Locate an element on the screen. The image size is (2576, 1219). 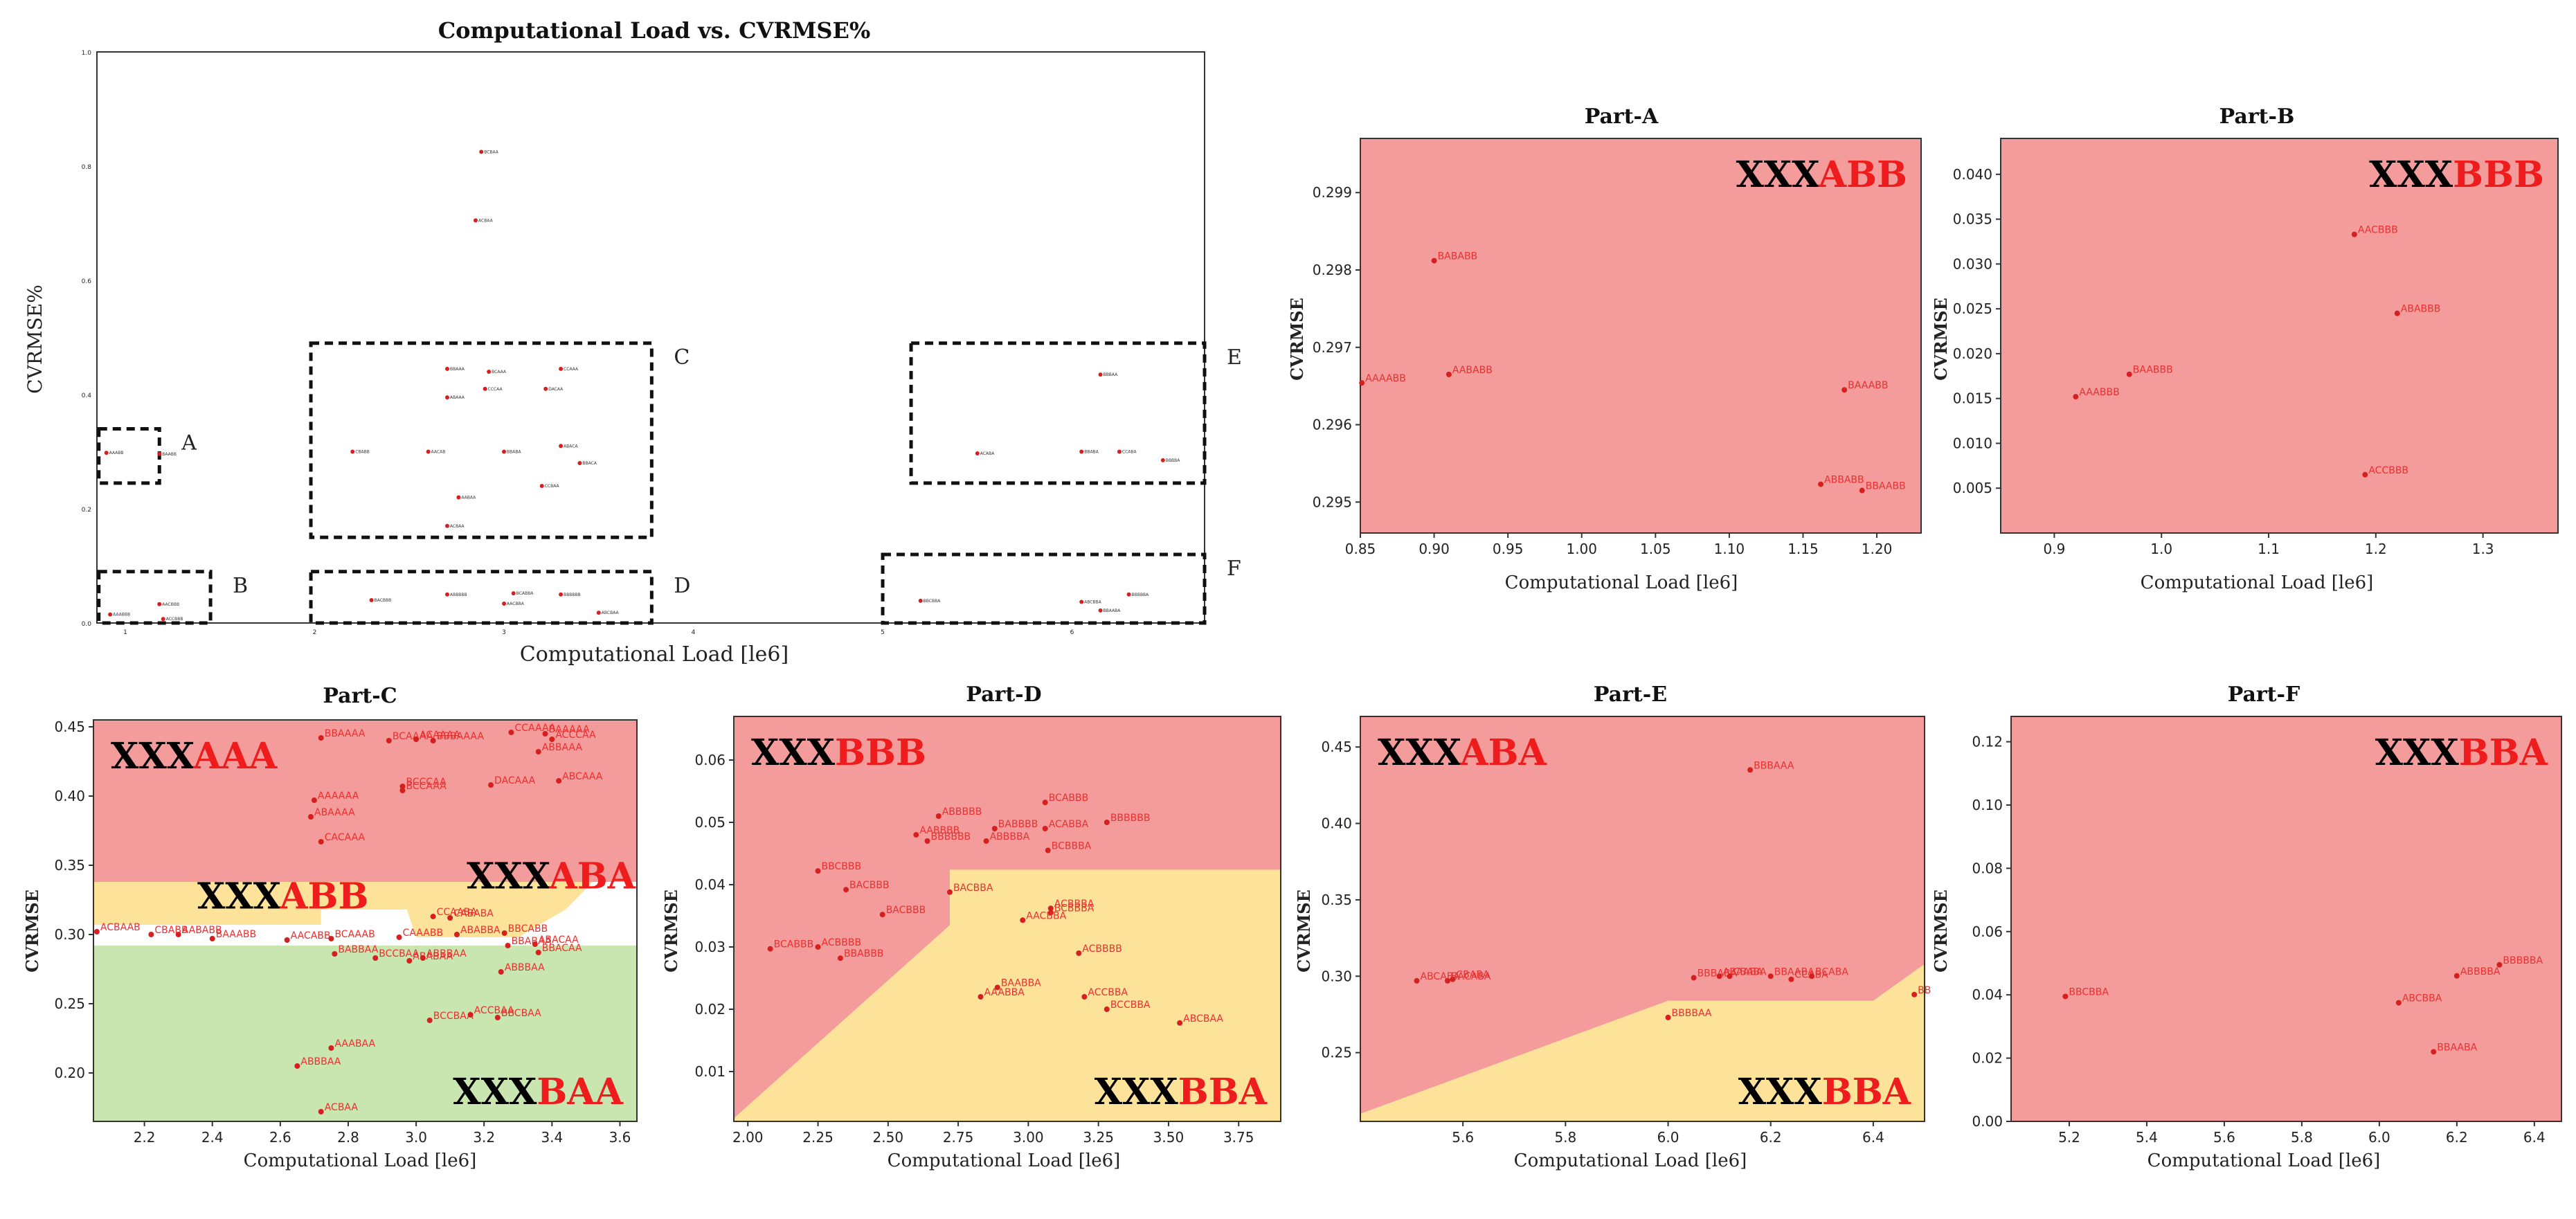
overview-point-label: CCCAA is located at coordinates (495, 389).